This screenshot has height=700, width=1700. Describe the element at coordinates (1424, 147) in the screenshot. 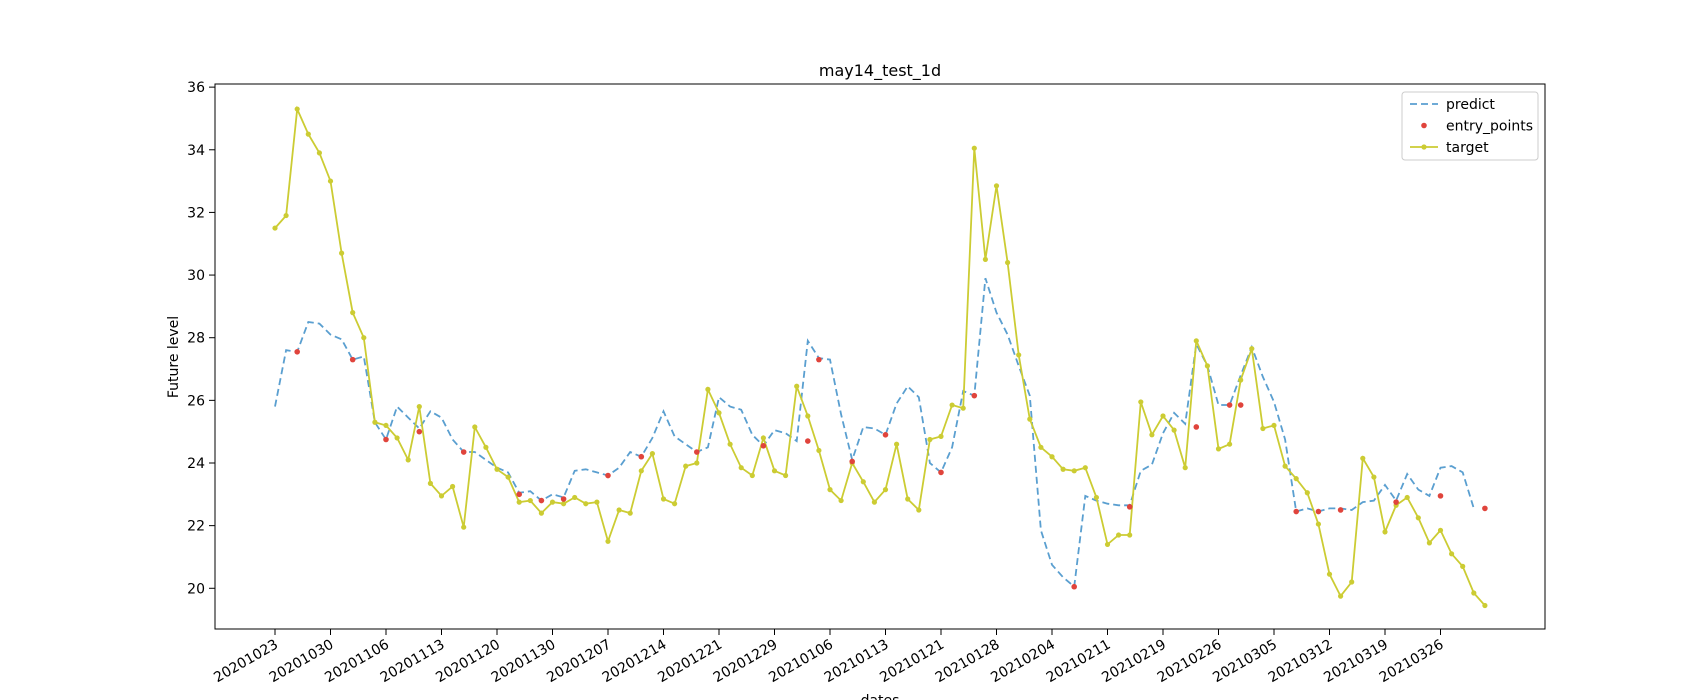

I see `legend-target-marker` at that location.